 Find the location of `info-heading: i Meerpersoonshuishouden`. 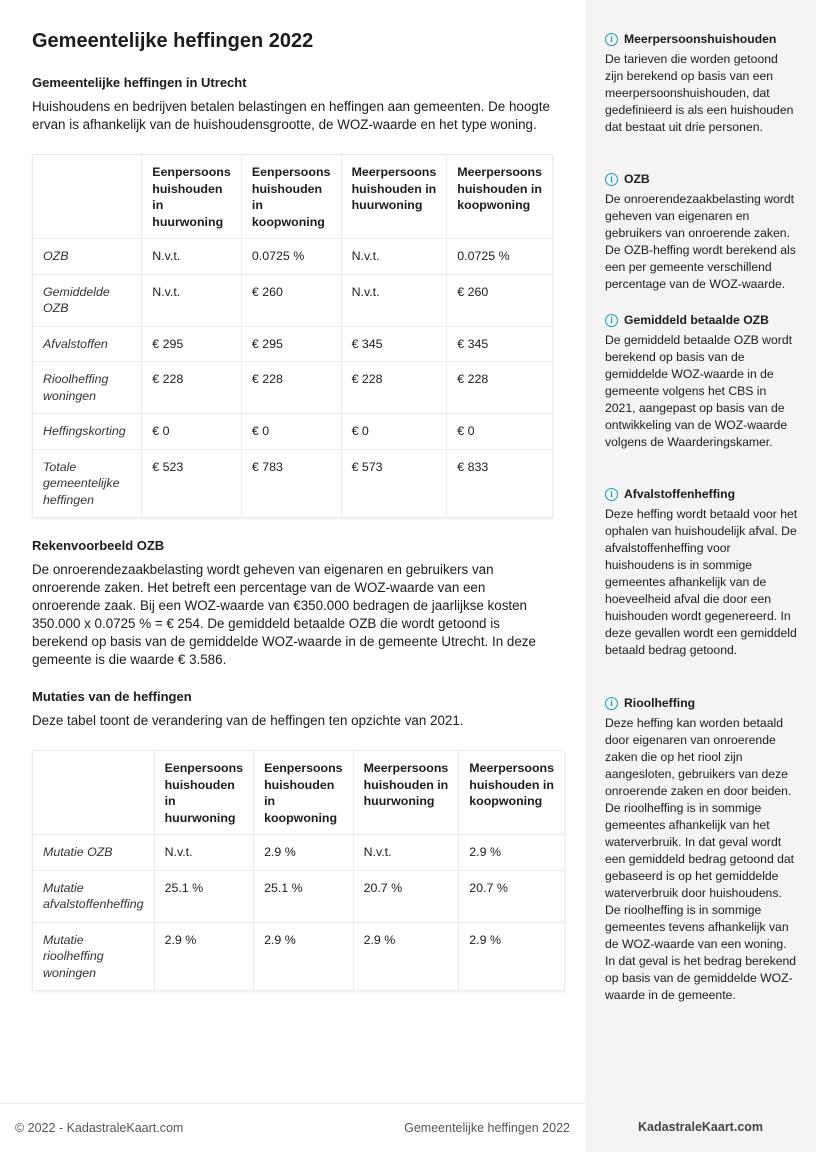

info-heading: i Meerpersoonshuishouden is located at coordinates (701, 39).